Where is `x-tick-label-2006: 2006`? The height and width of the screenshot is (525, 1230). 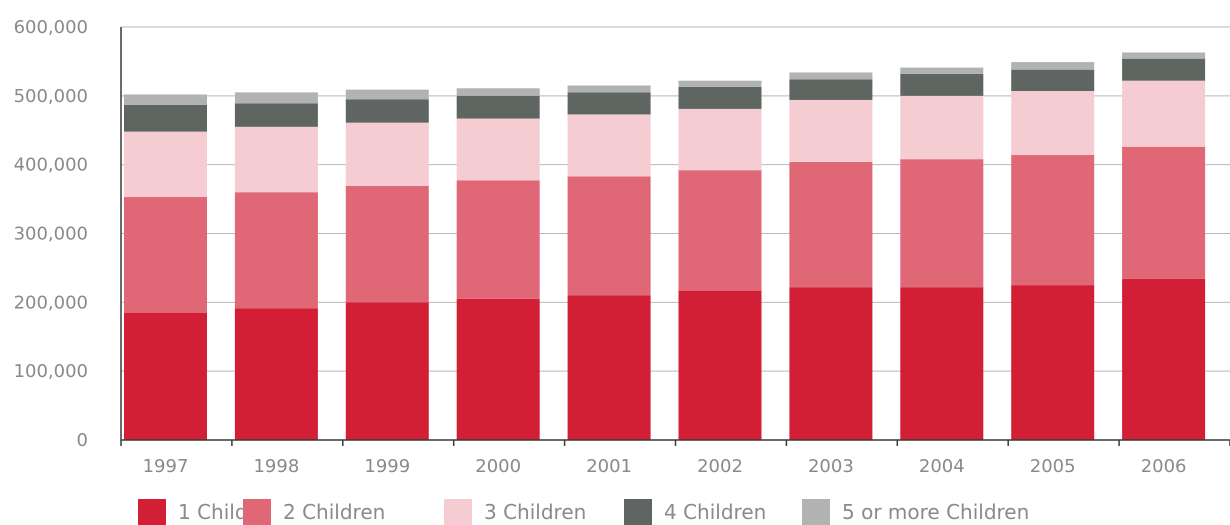 x-tick-label-2006: 2006 is located at coordinates (1164, 466).